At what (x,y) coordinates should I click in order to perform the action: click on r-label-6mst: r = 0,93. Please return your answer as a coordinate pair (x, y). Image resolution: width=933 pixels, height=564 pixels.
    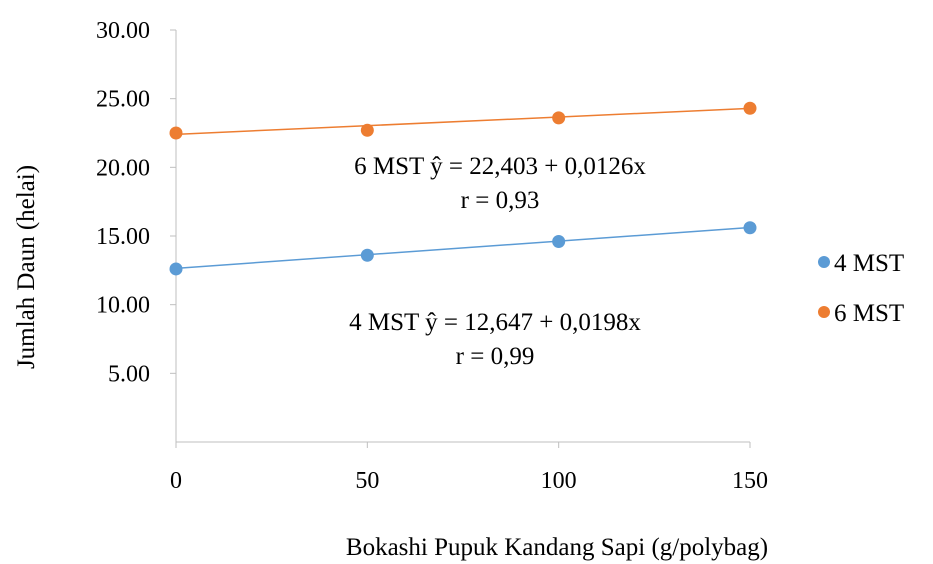
    Looking at the image, I should click on (500, 200).